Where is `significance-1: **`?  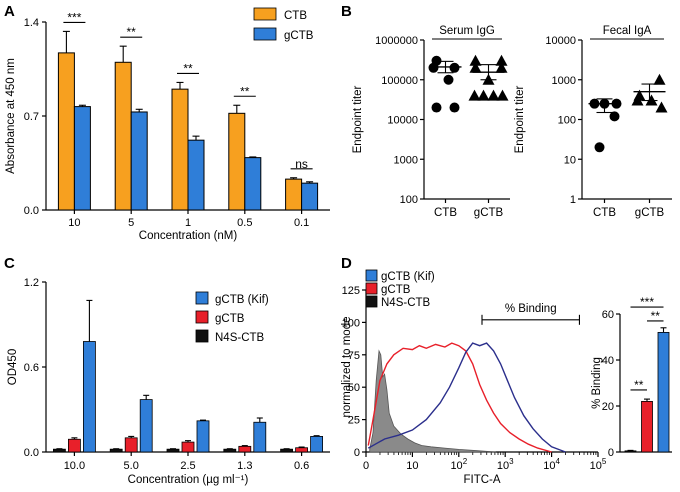
significance-1: ** is located at coordinates (188, 68).